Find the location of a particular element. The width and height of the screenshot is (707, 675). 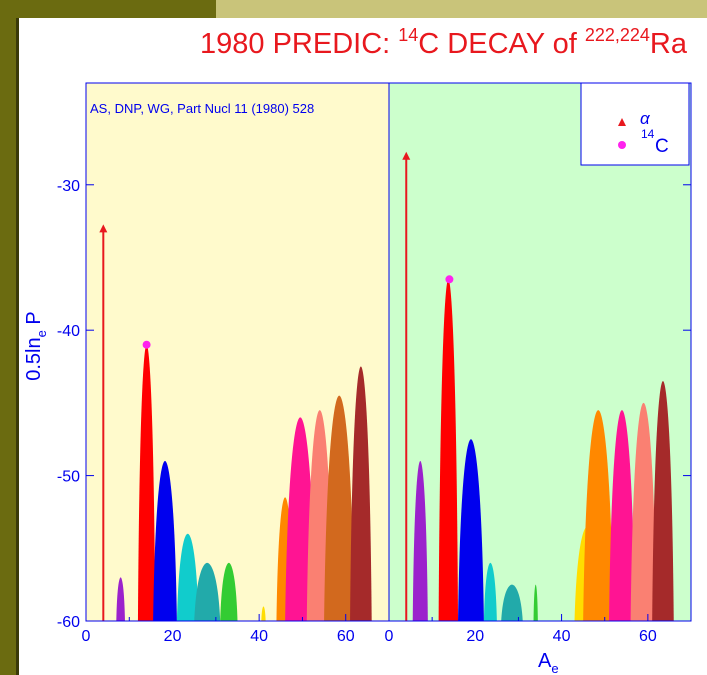

y-axis-label: 0.5lne P is located at coordinates (36, 346).